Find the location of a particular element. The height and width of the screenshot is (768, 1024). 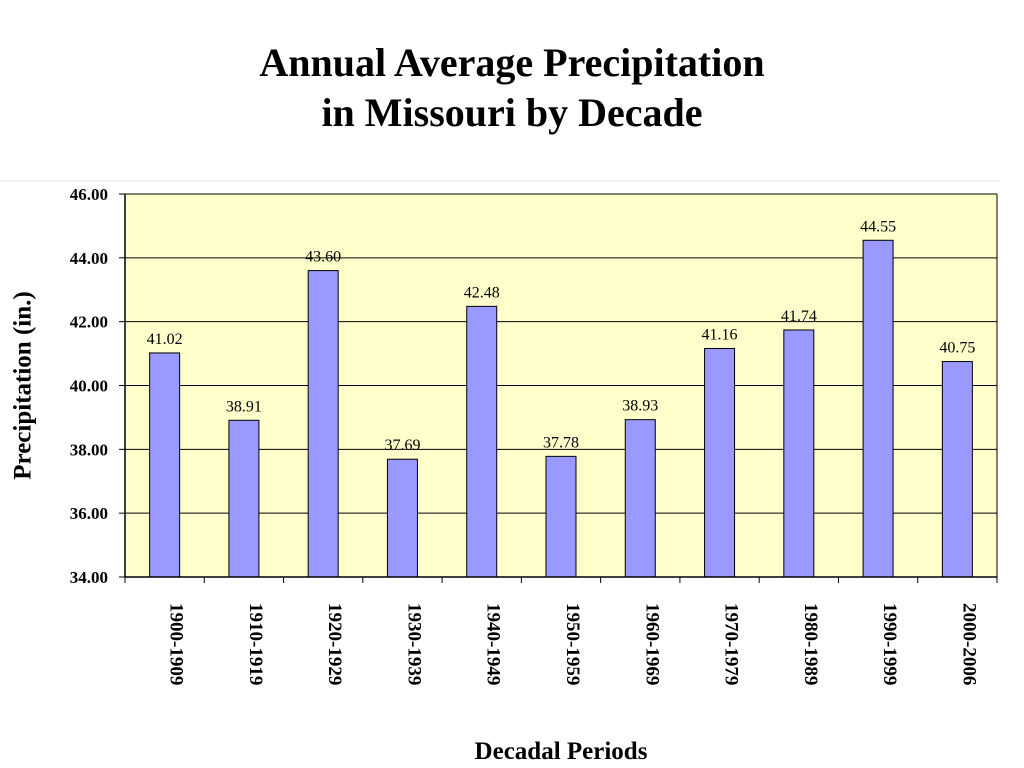

x-category-label: 1980-1989 is located at coordinates (810, 644).